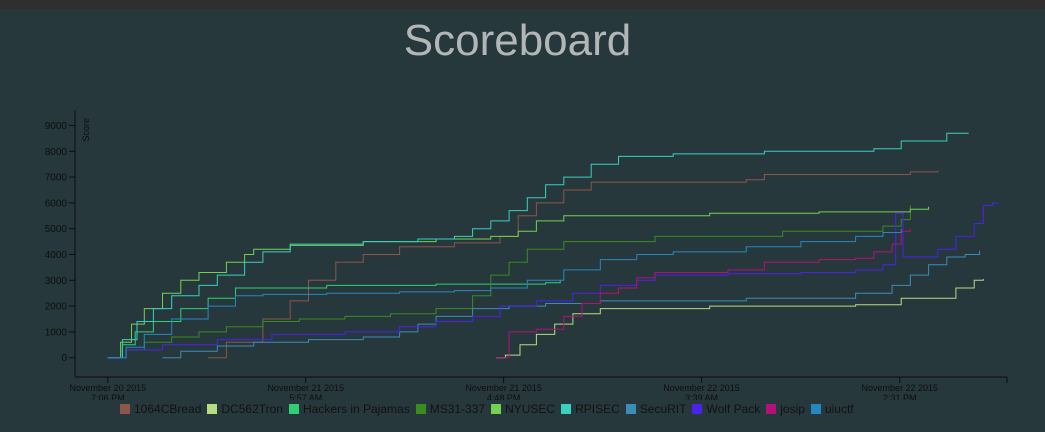 Image resolution: width=1045 pixels, height=432 pixels. What do you see at coordinates (56, 229) in the screenshot?
I see `y-tick-label: 5000` at bounding box center [56, 229].